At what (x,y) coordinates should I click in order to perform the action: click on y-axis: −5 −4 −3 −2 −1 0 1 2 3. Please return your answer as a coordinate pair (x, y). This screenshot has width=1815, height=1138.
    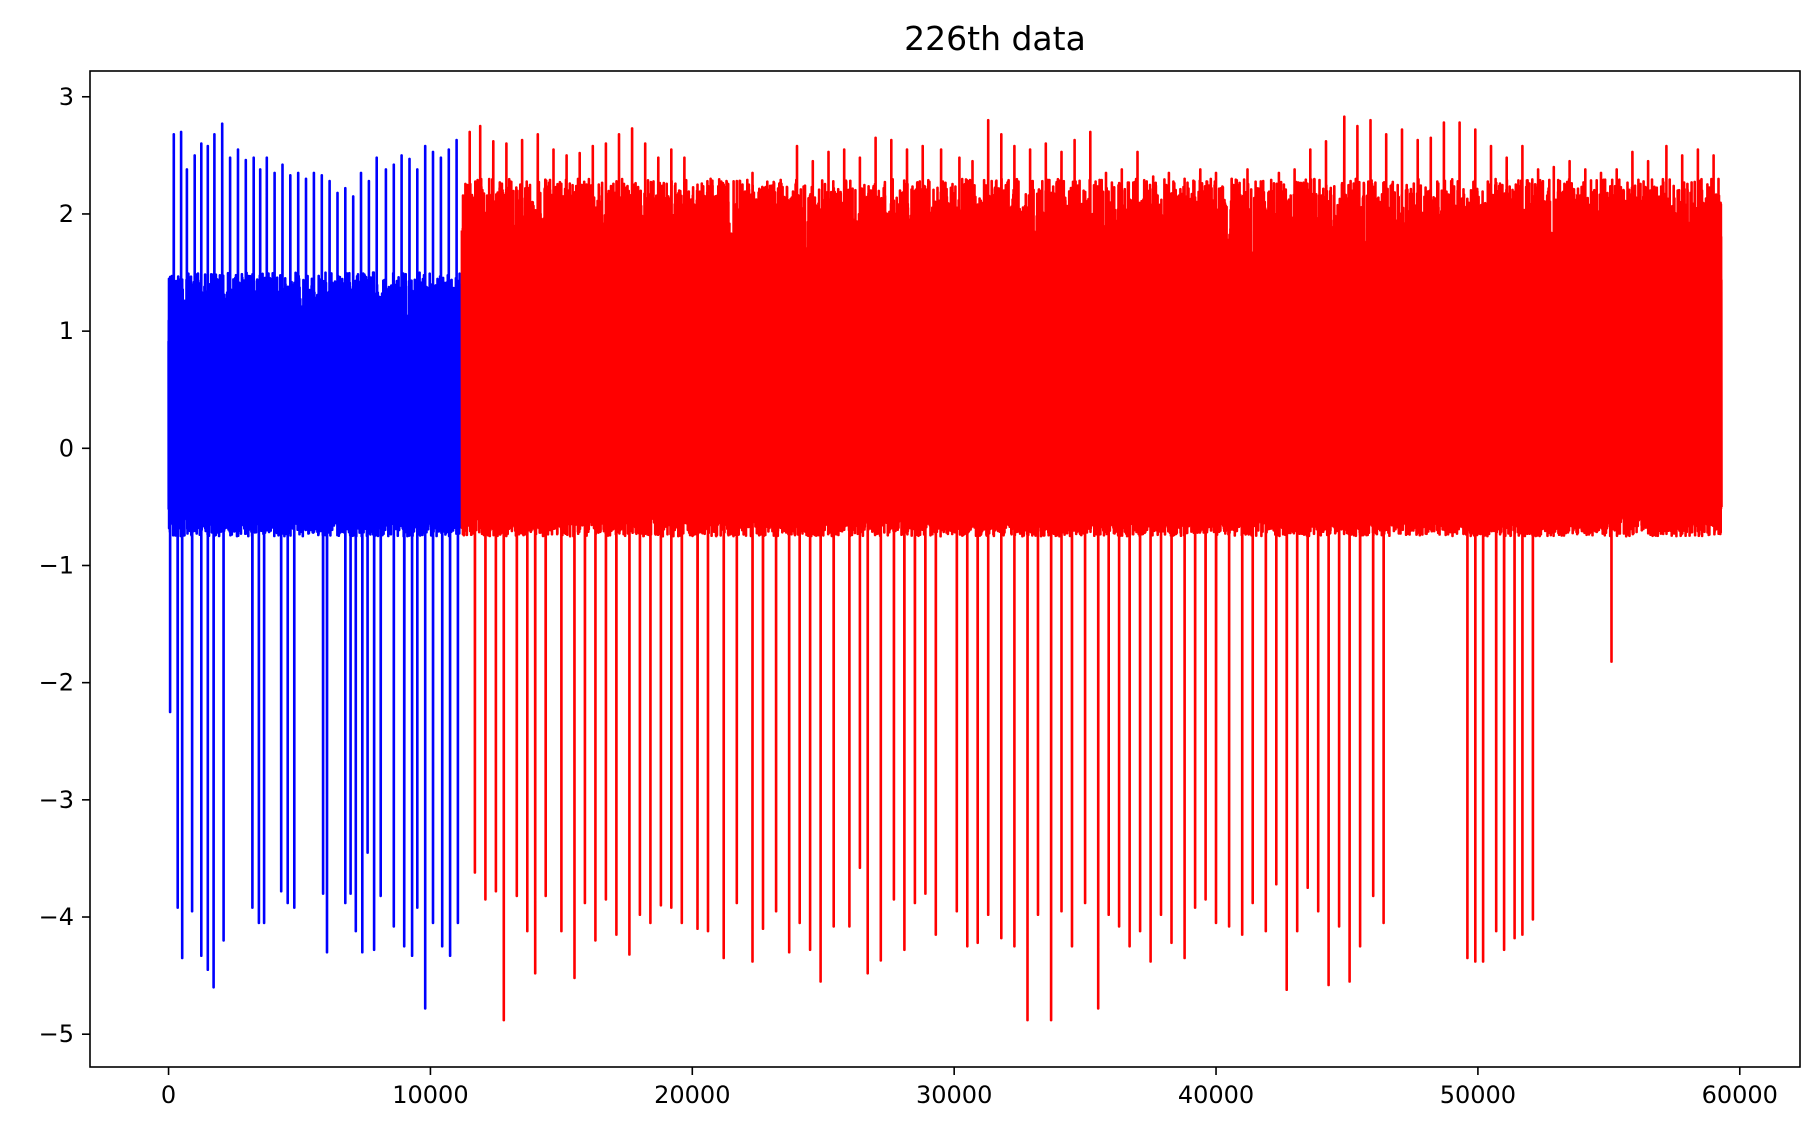
    Looking at the image, I should click on (64, 565).